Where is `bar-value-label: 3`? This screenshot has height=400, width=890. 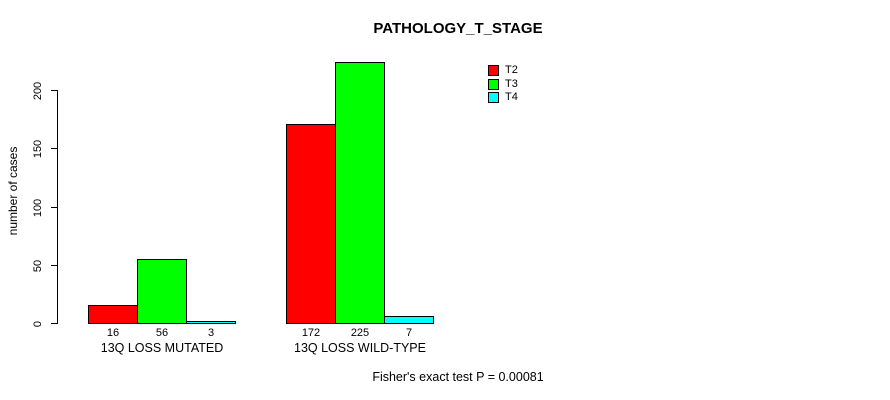
bar-value-label: 3 is located at coordinates (211, 333).